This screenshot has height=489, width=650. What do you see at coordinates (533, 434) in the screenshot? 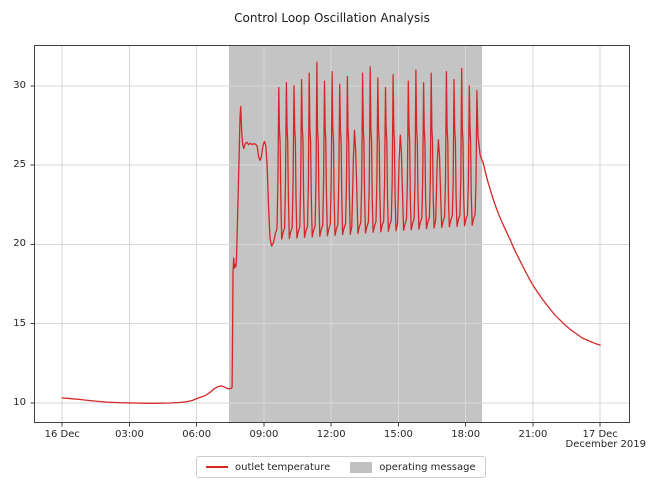
I see `x-tick-label: 21:00` at bounding box center [533, 434].